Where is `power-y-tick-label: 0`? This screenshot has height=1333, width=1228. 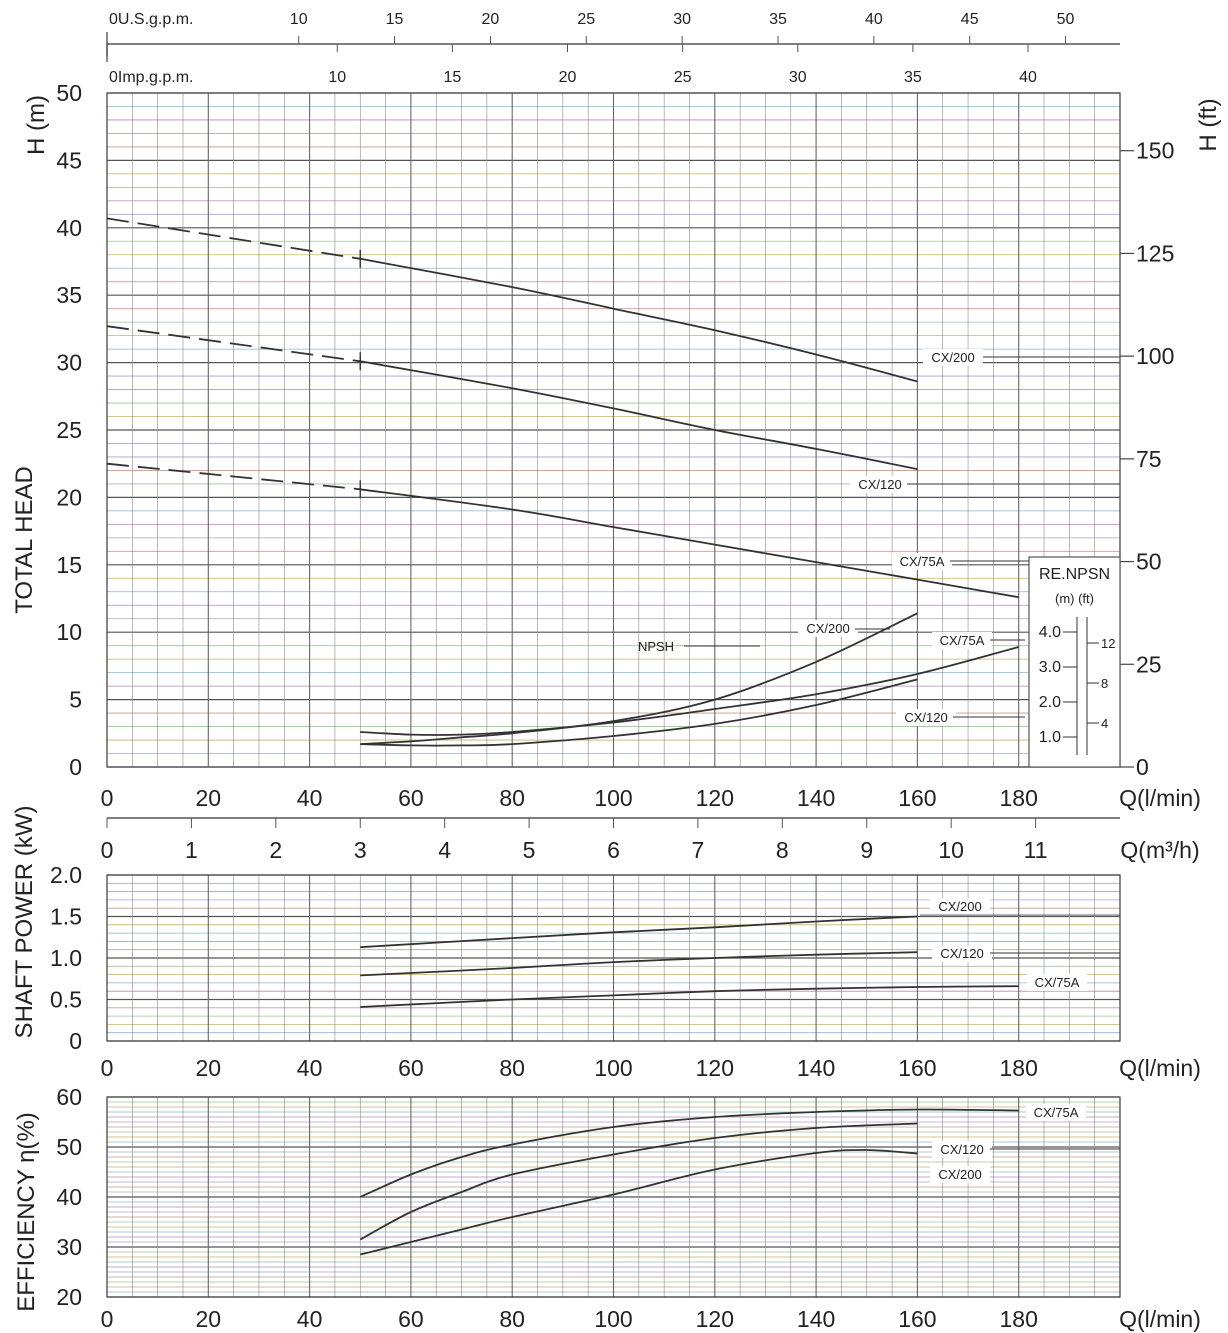
power-y-tick-label: 0 is located at coordinates (75, 1041).